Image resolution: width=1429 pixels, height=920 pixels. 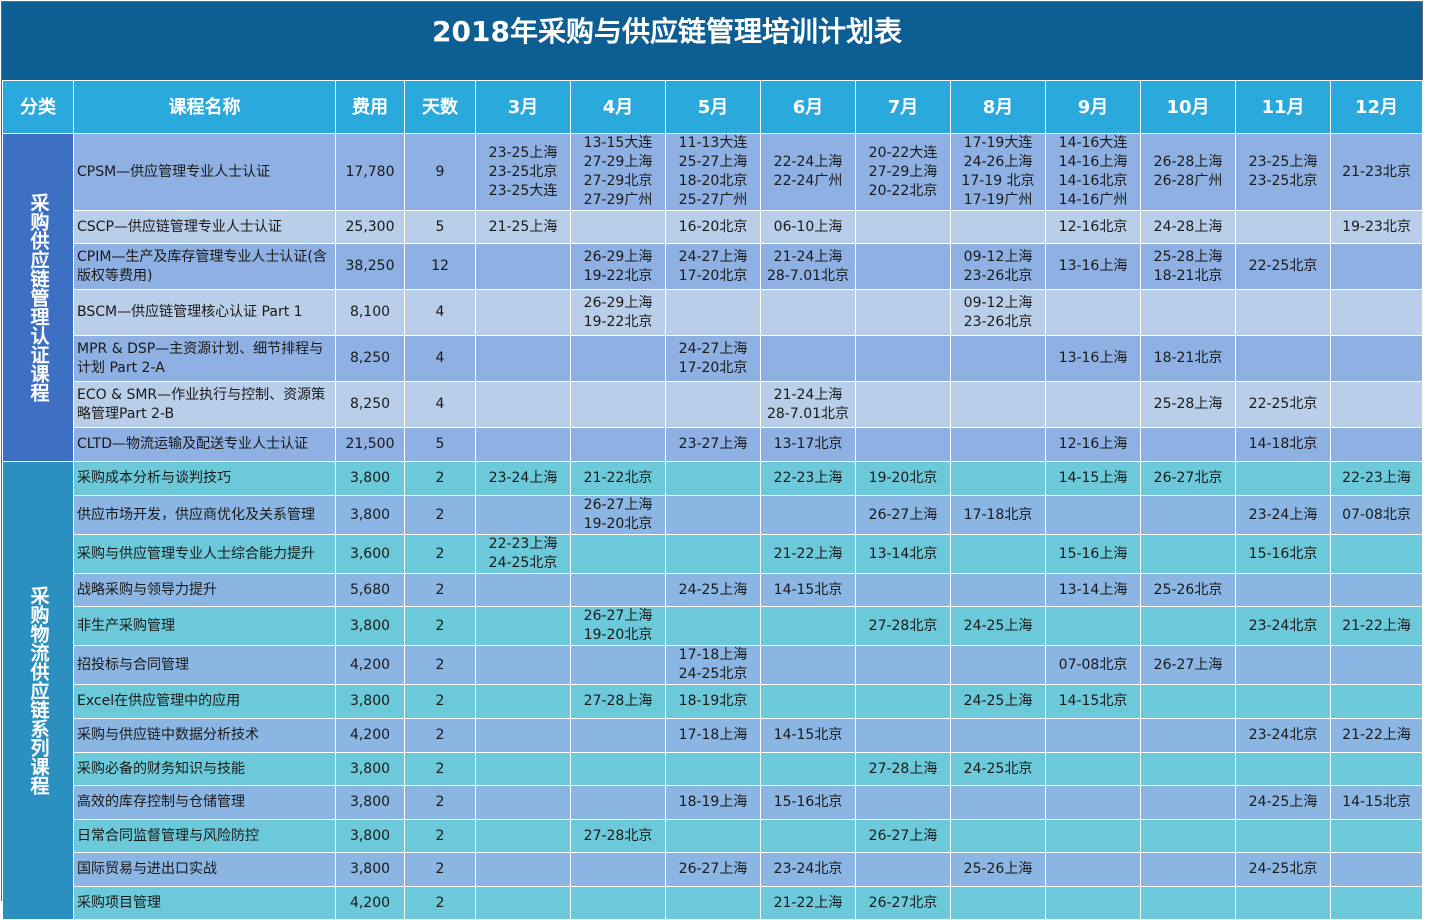 What do you see at coordinates (370, 554) in the screenshot?
I see `fee-cell: 3,600` at bounding box center [370, 554].